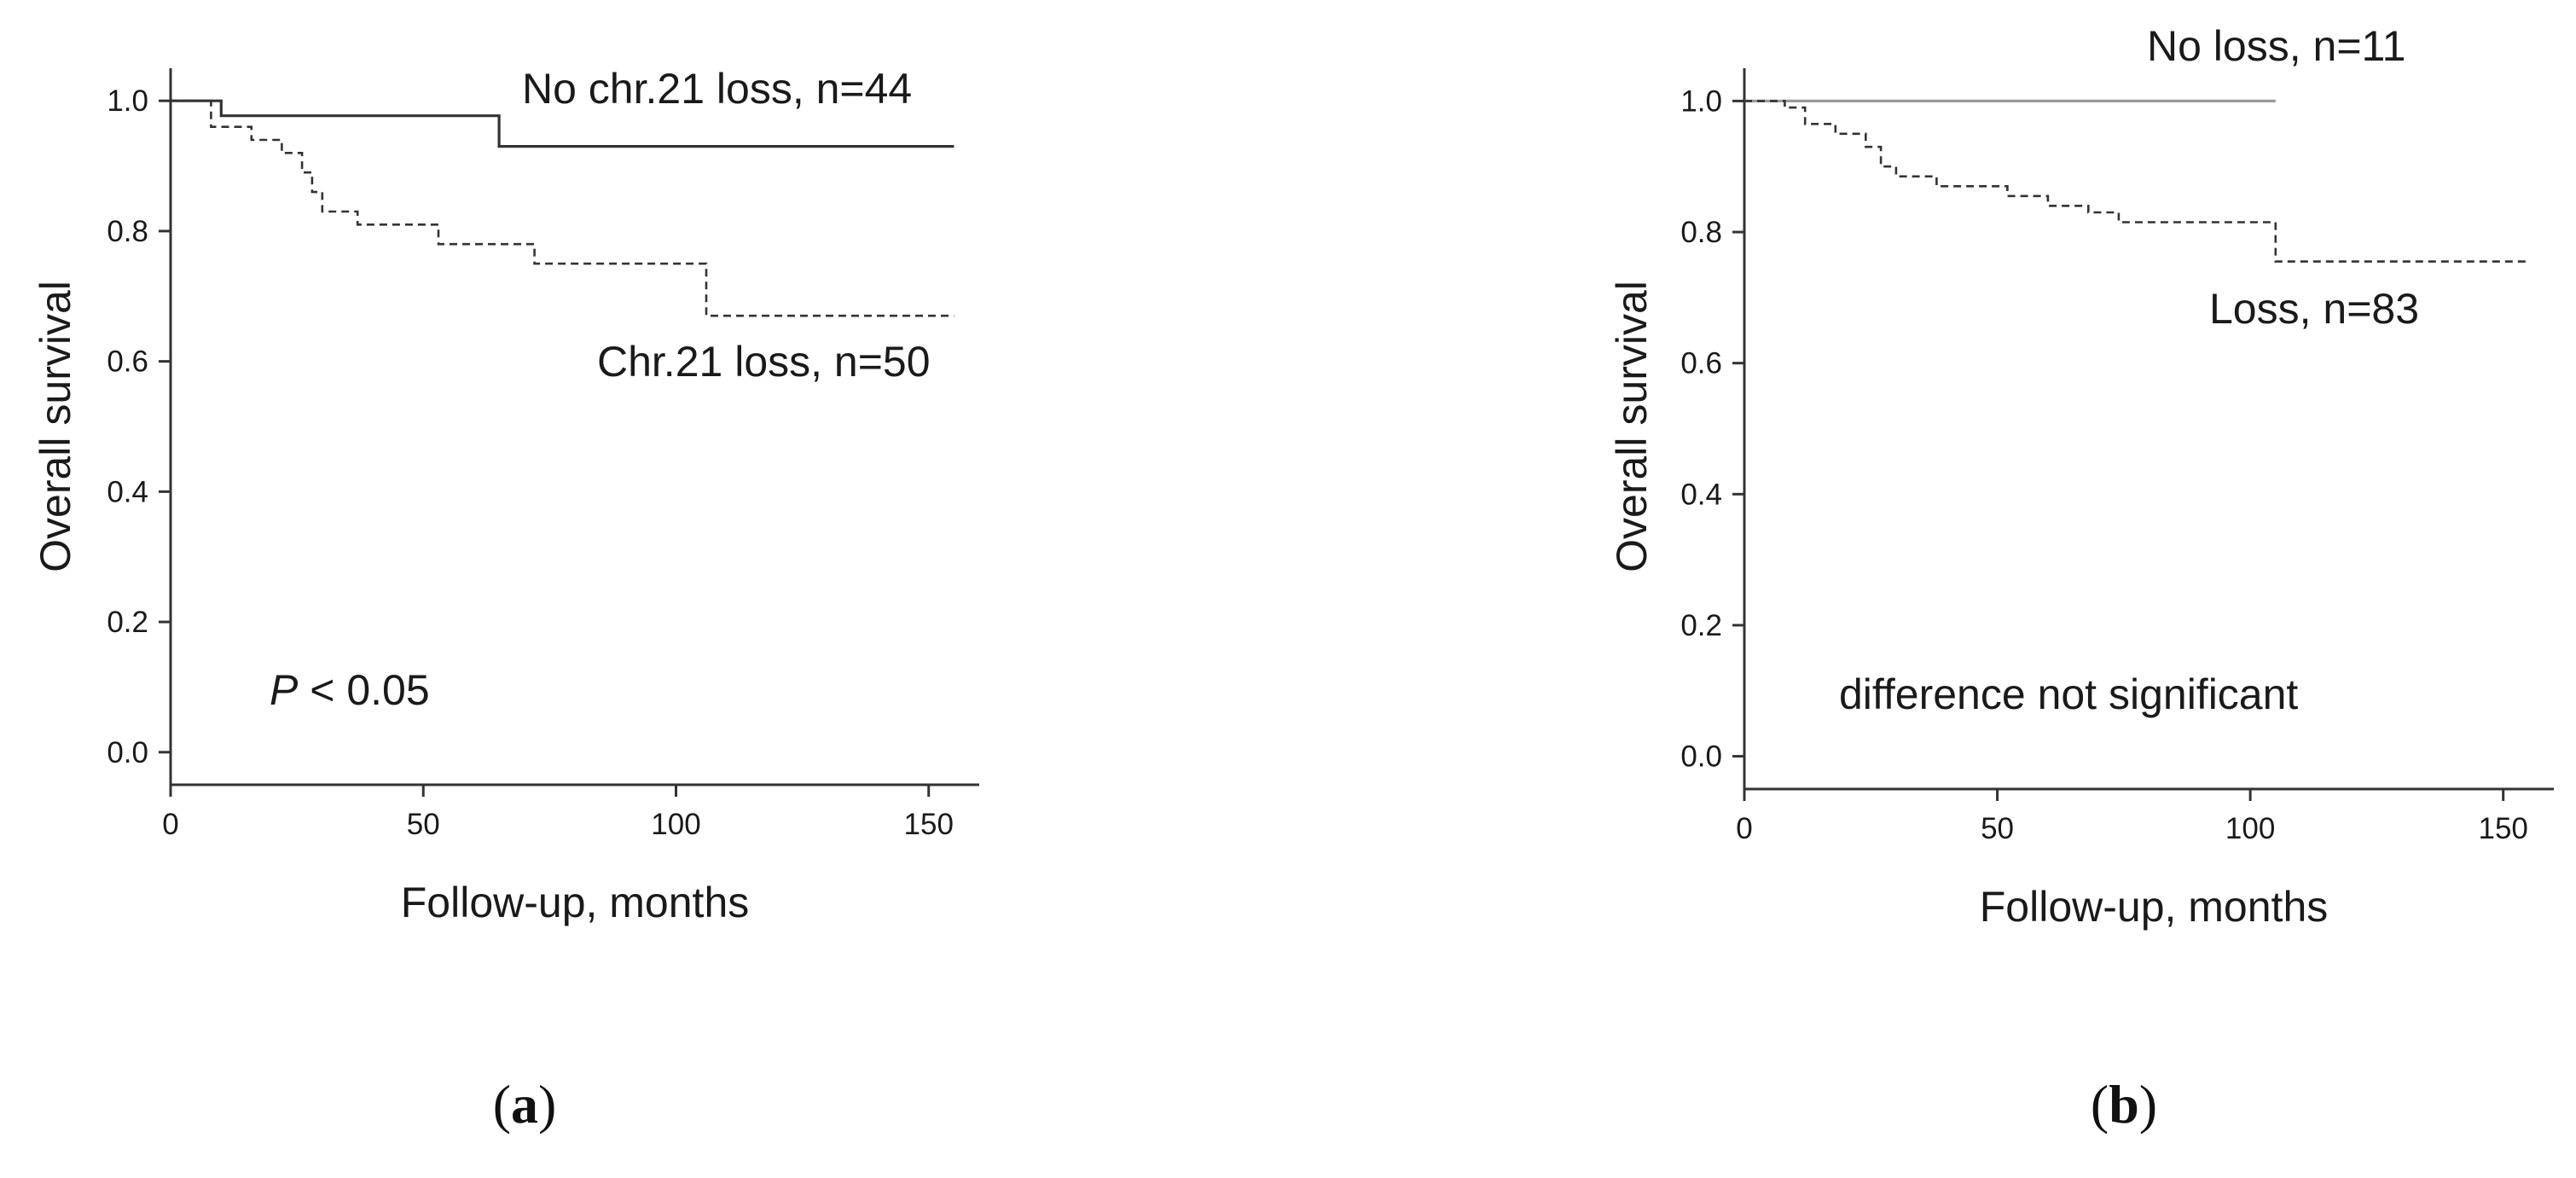 This screenshot has height=1178, width=2576. I want to click on panel-a-label: (a), so click(525, 1104).